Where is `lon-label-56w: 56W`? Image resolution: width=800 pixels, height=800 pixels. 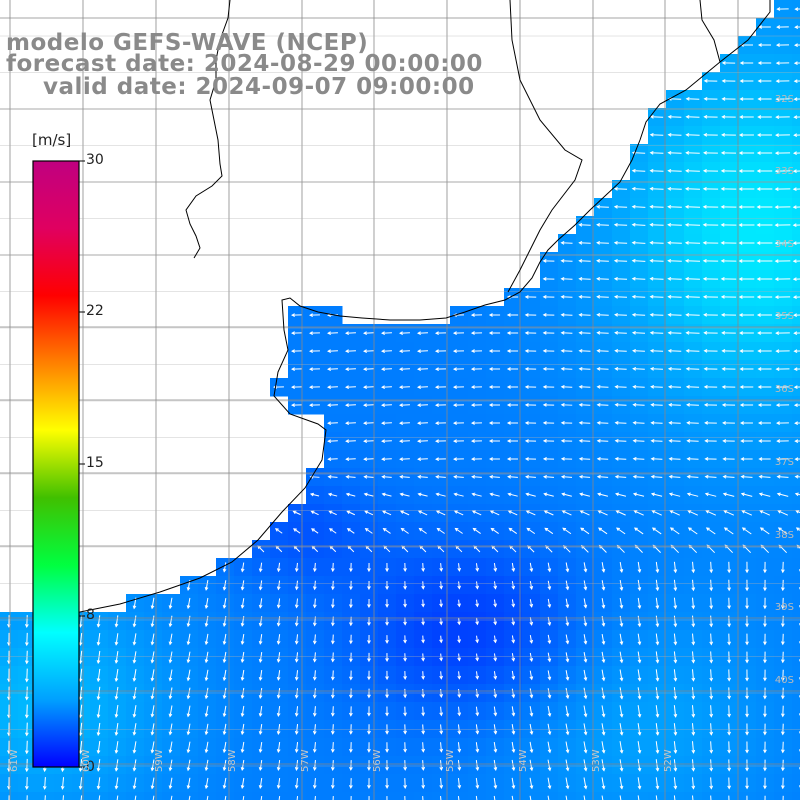 lon-label-56w: 56W is located at coordinates (377, 760).